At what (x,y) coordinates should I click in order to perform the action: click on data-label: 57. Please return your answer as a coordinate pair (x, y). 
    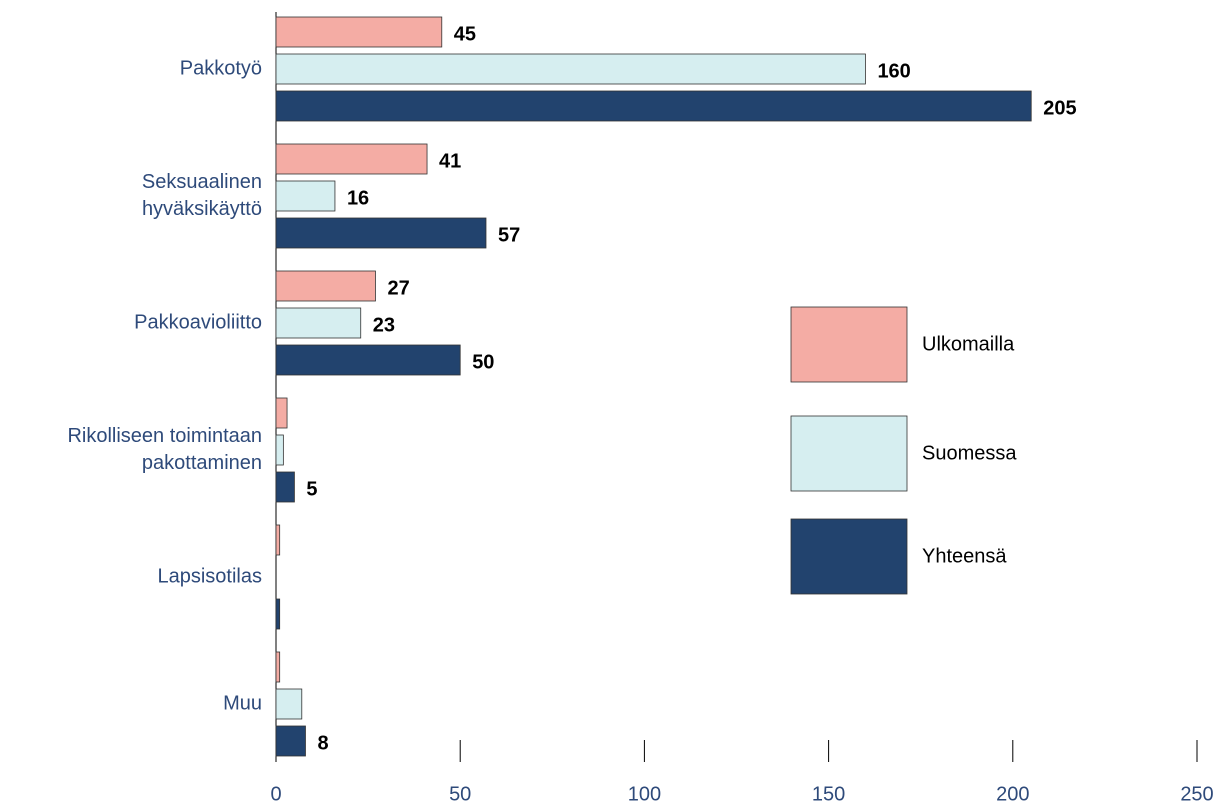
    Looking at the image, I should click on (509, 235).